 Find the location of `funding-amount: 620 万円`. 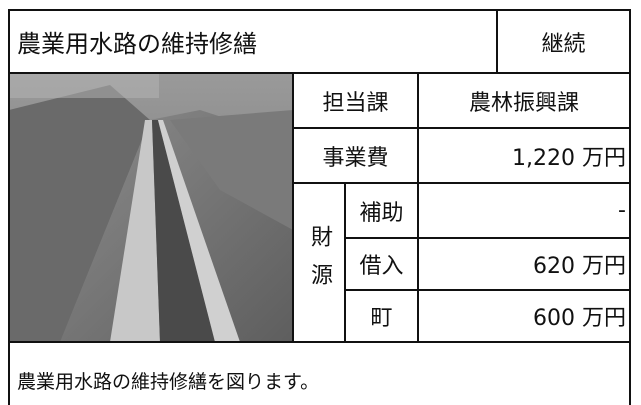

funding-amount: 620 万円 is located at coordinates (579, 266).